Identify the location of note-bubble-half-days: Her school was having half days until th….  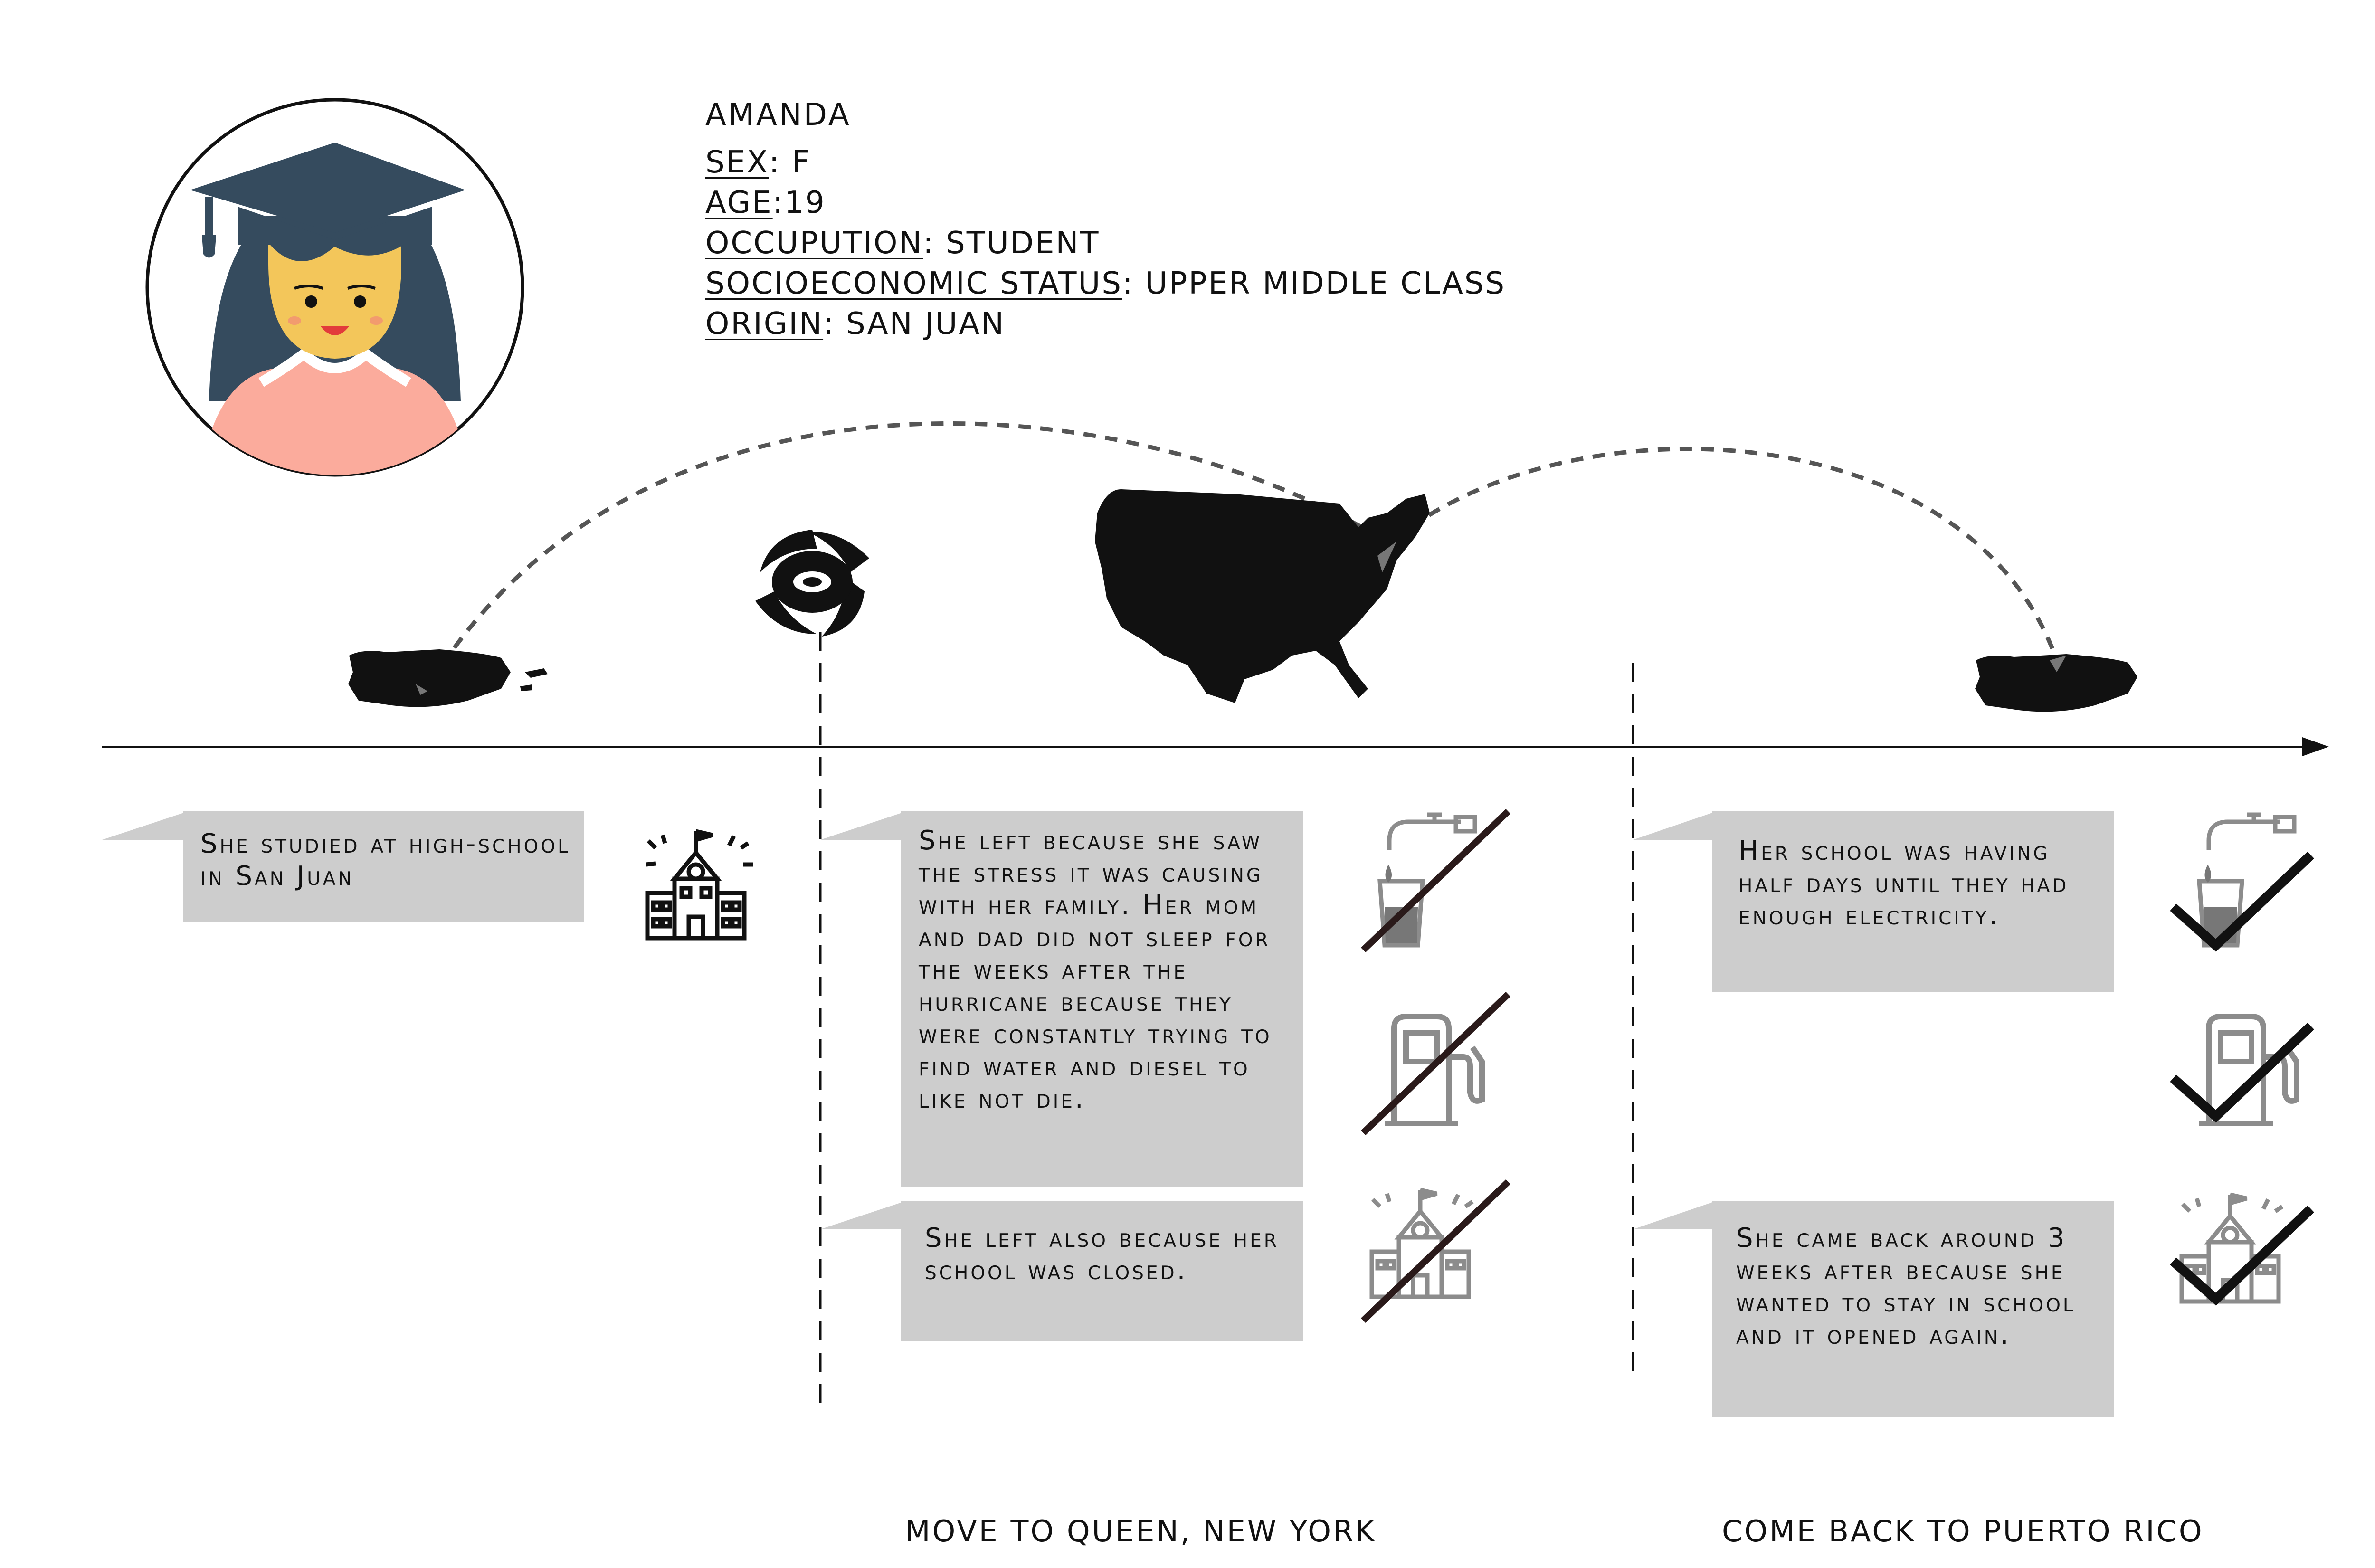
(1913, 901).